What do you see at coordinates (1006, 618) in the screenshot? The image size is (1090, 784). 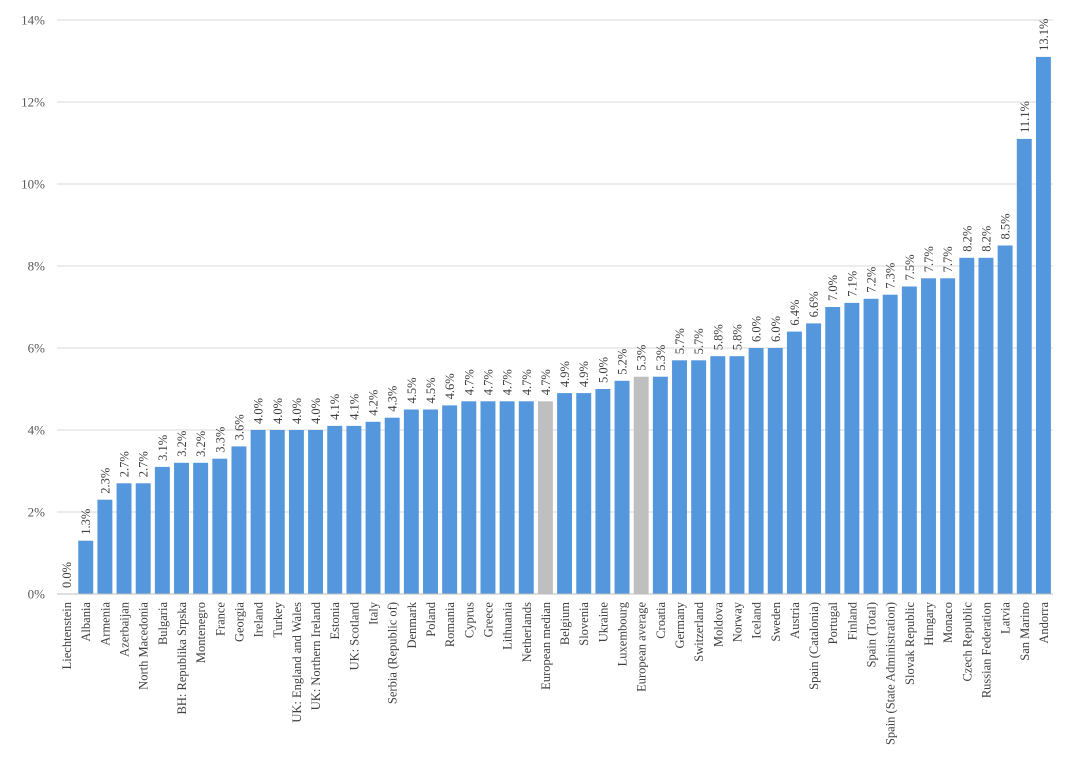 I see `category-label: Latvia` at bounding box center [1006, 618].